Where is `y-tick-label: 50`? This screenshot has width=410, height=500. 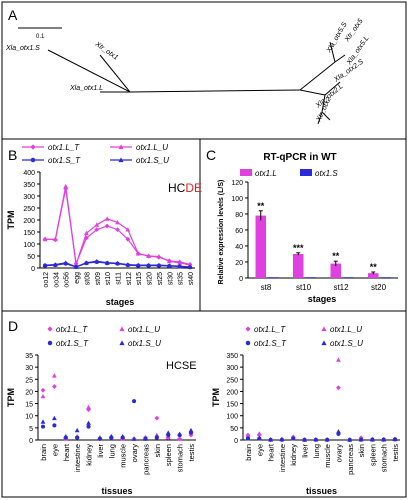
y-tick-label: 50 is located at coordinates (234, 429).